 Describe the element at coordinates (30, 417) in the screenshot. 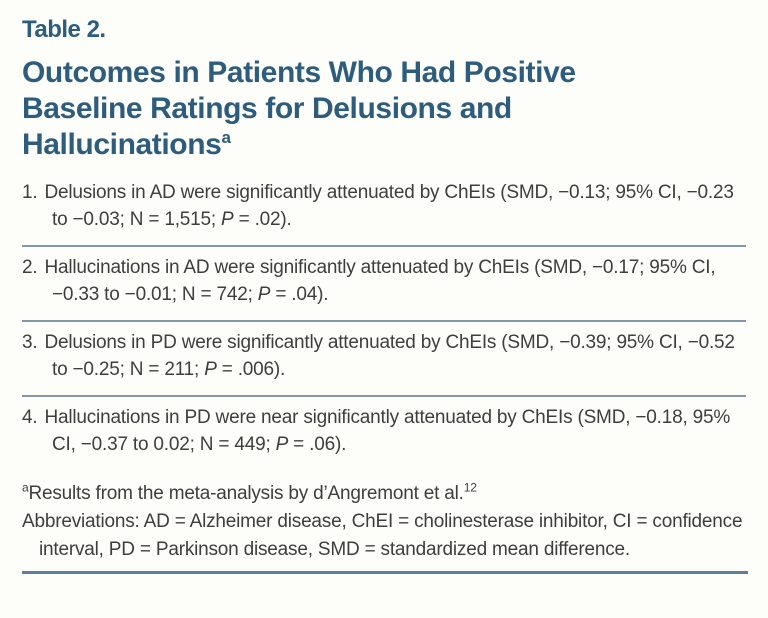

I see `finding-number: 4.` at that location.